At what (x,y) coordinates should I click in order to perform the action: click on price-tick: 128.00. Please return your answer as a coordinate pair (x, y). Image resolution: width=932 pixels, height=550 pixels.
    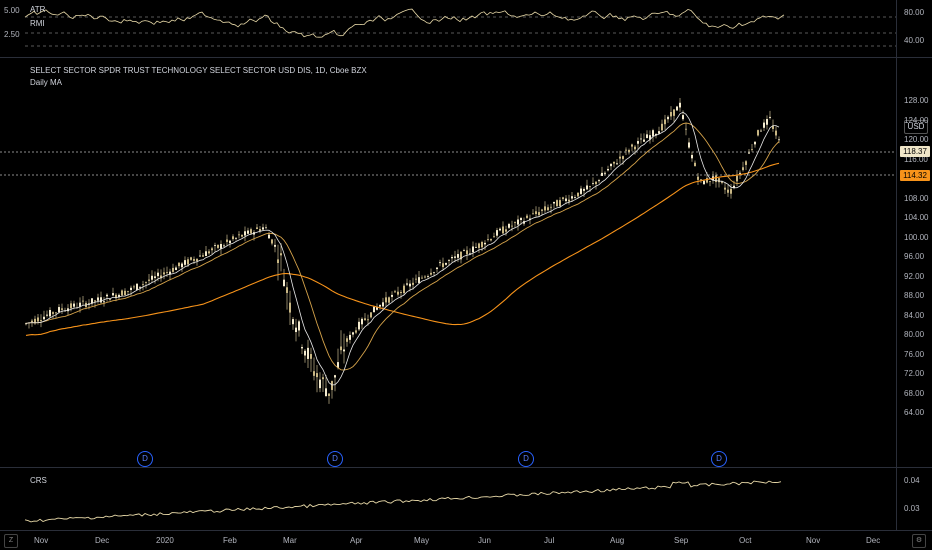
    Looking at the image, I should click on (916, 100).